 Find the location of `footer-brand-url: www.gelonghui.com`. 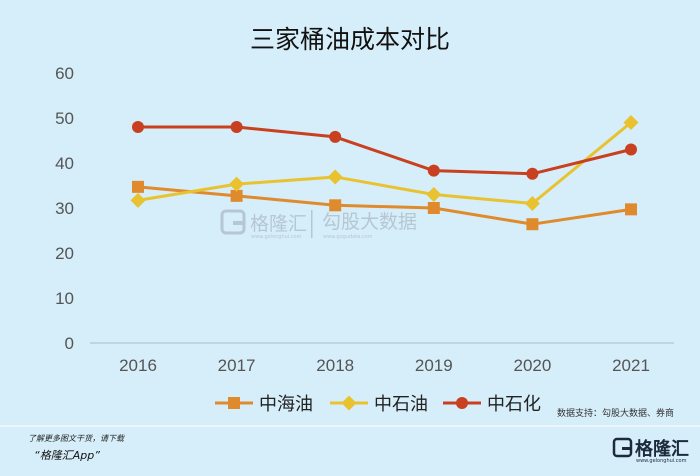

footer-brand-url: www.gelonghui.com is located at coordinates (661, 461).